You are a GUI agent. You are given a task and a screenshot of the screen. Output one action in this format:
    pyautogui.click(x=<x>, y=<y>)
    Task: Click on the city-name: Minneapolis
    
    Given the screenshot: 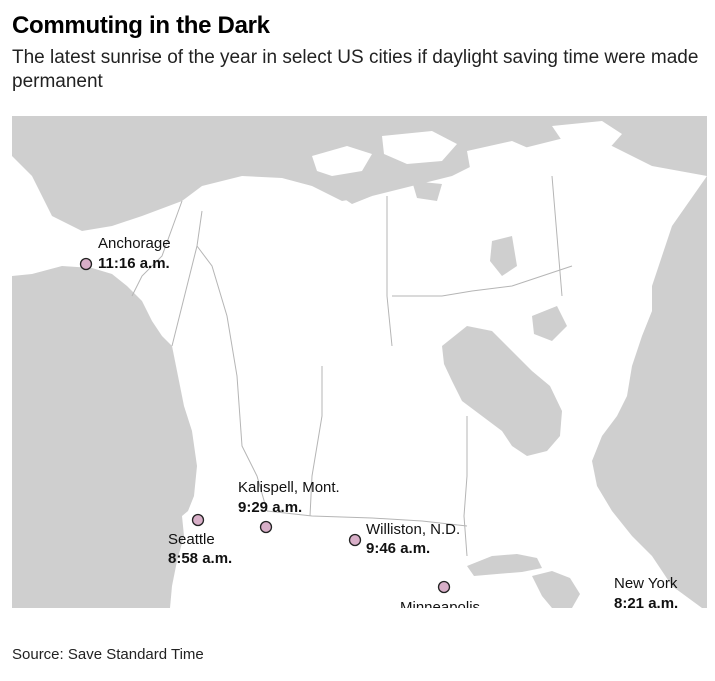 What is the action you would take?
    pyautogui.click(x=440, y=603)
    